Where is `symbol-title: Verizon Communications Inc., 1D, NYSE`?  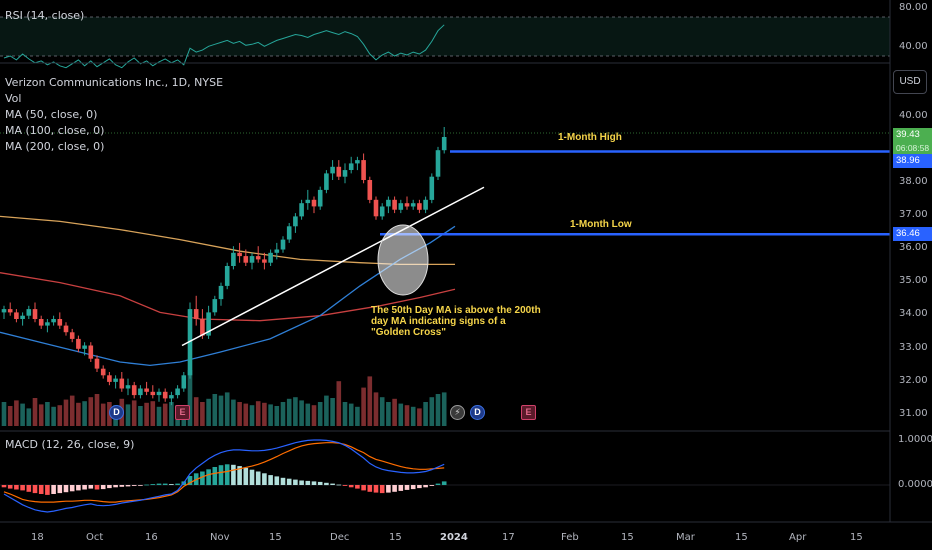 symbol-title: Verizon Communications Inc., 1D, NYSE is located at coordinates (114, 82).